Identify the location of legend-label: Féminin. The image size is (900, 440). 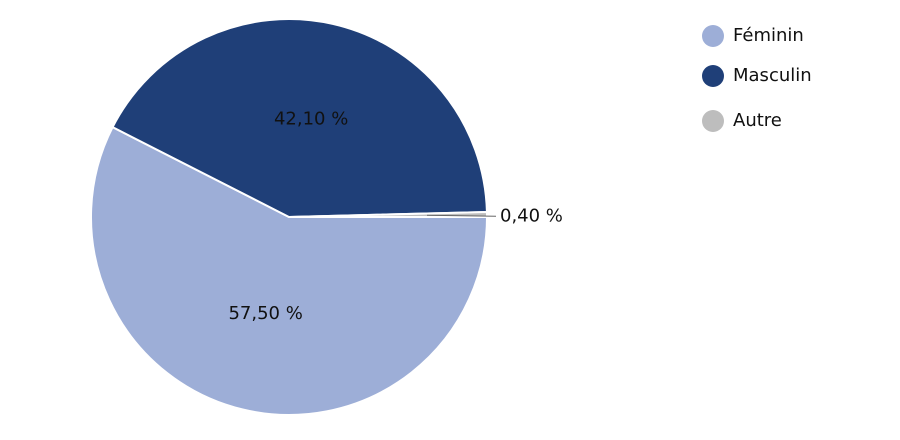
(768, 35).